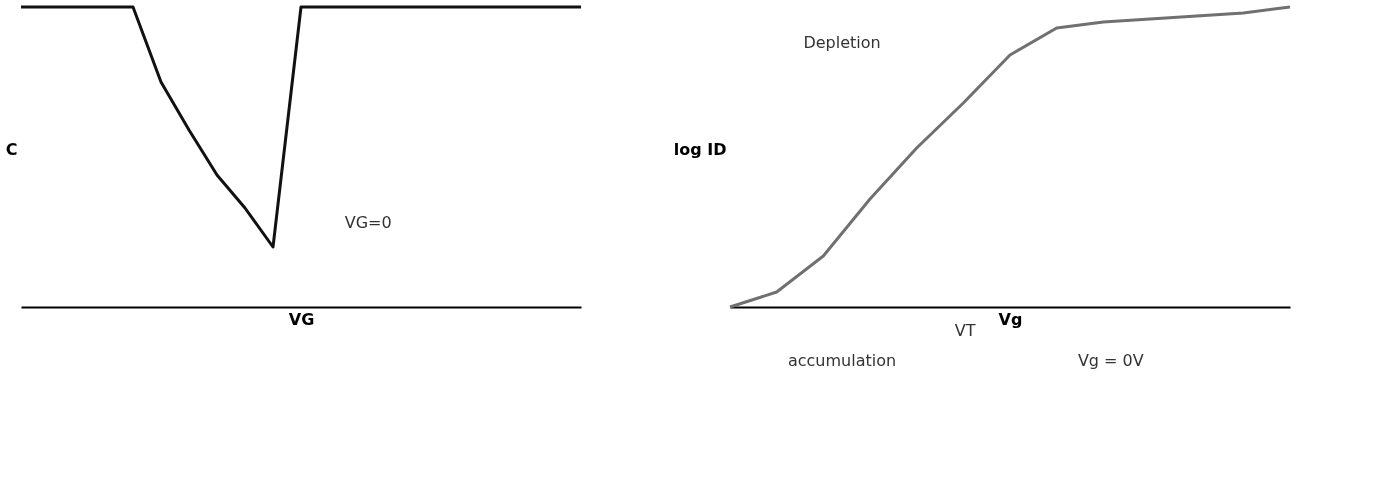 The image size is (1384, 497). Describe the element at coordinates (11, 149) in the screenshot. I see `y-axis-title: C` at that location.